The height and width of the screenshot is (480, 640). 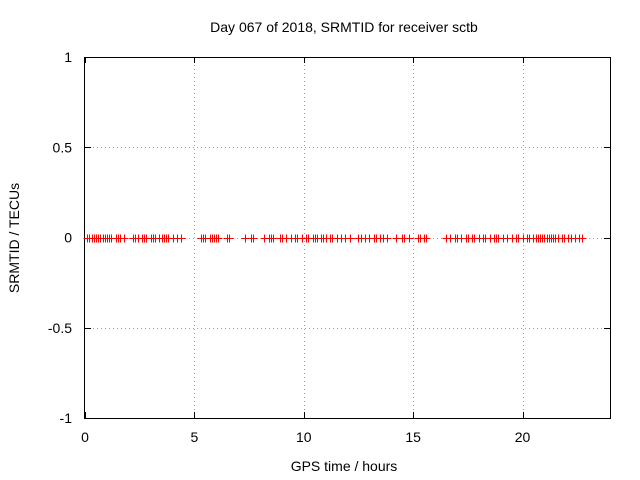 I want to click on y-axis-tick-labels: -1 -0.5 0 0.5 1, so click(x=60, y=237).